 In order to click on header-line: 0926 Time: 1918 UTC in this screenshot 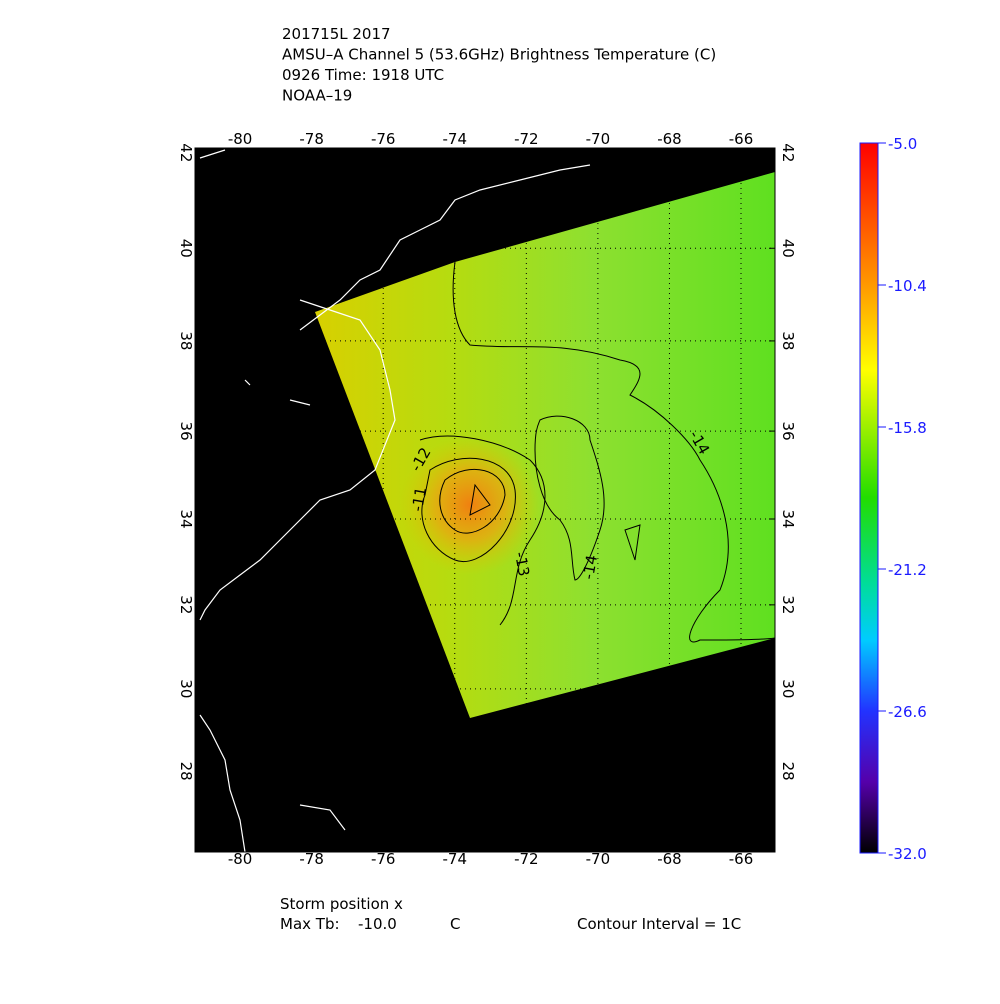, I will do `click(363, 75)`.